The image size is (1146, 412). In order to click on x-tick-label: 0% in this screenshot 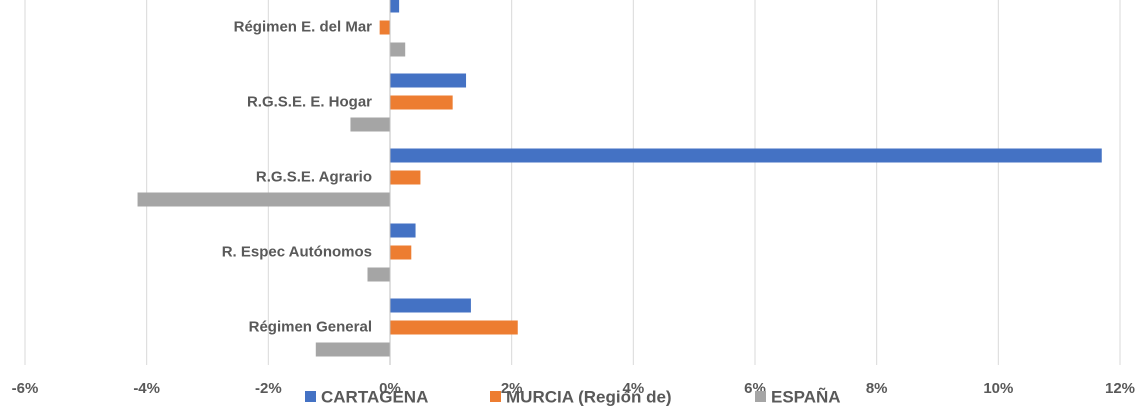, I will do `click(390, 388)`.